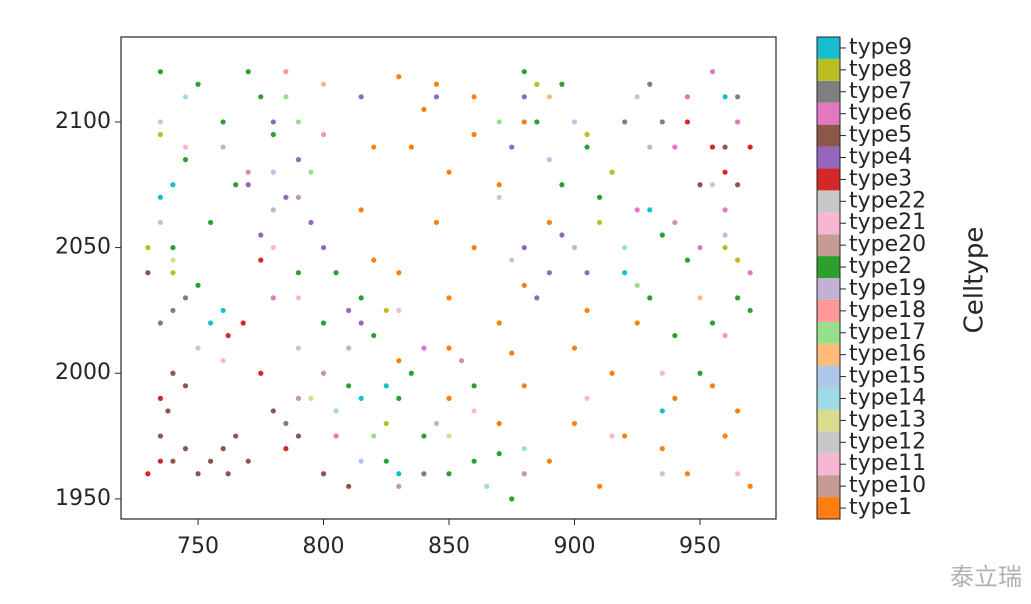  What do you see at coordinates (83, 247) in the screenshot?
I see `y-tick-label: 2050` at bounding box center [83, 247].